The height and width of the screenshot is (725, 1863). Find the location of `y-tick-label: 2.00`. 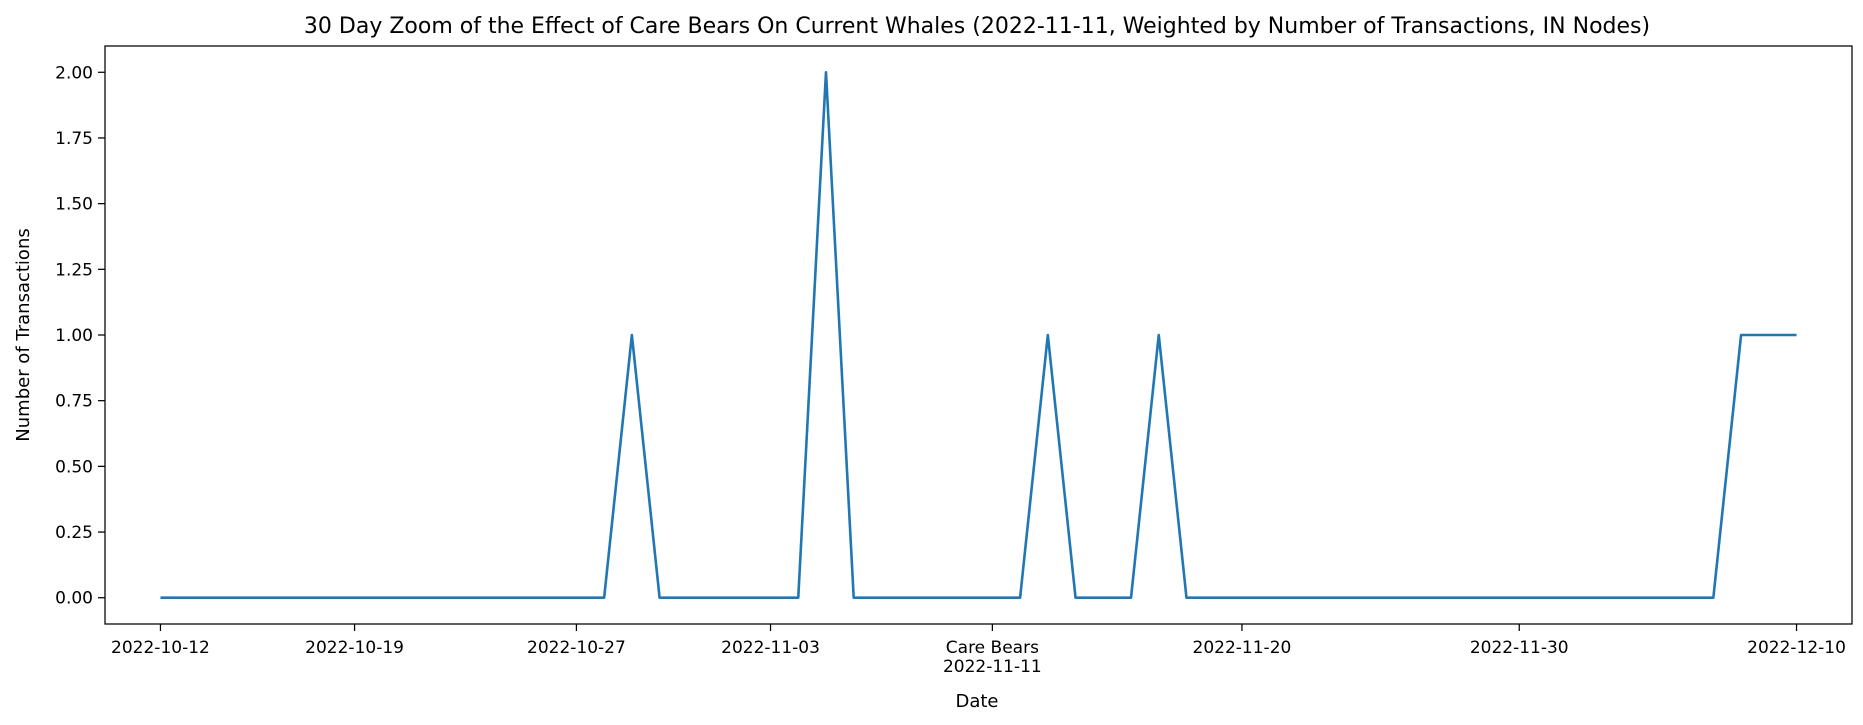

y-tick-label: 2.00 is located at coordinates (74, 73).